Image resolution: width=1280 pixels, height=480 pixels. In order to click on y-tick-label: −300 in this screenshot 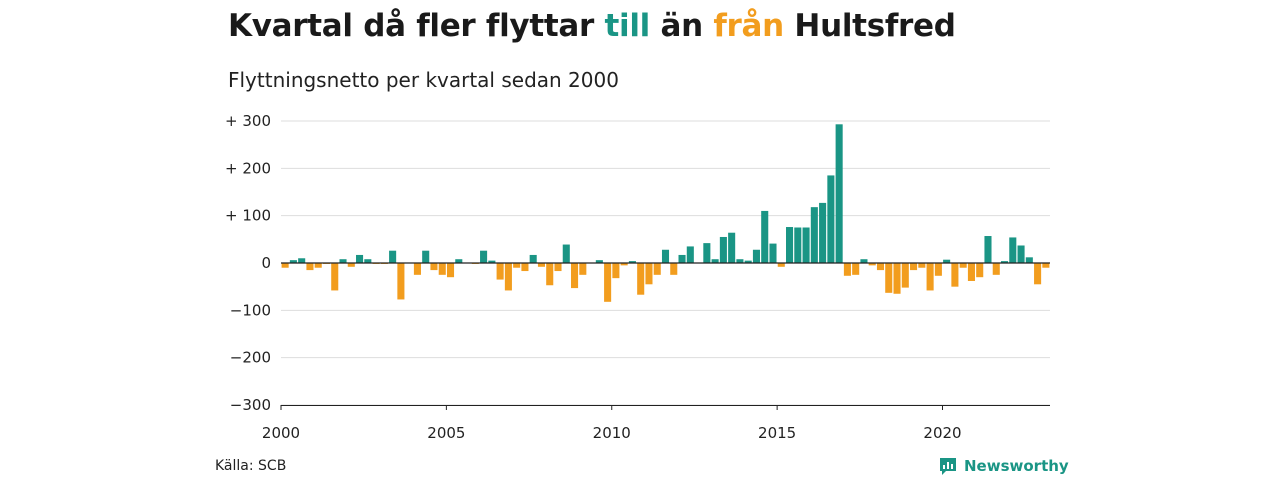, I will do `click(250, 405)`.